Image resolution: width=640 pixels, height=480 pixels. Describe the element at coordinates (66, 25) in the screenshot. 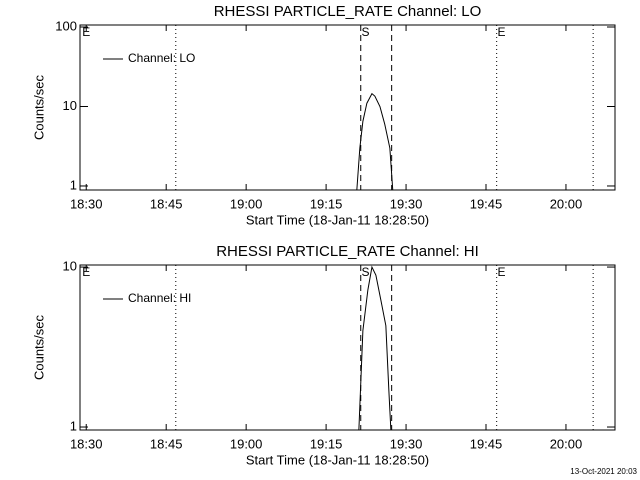

I see `y-tick-label: 100` at that location.